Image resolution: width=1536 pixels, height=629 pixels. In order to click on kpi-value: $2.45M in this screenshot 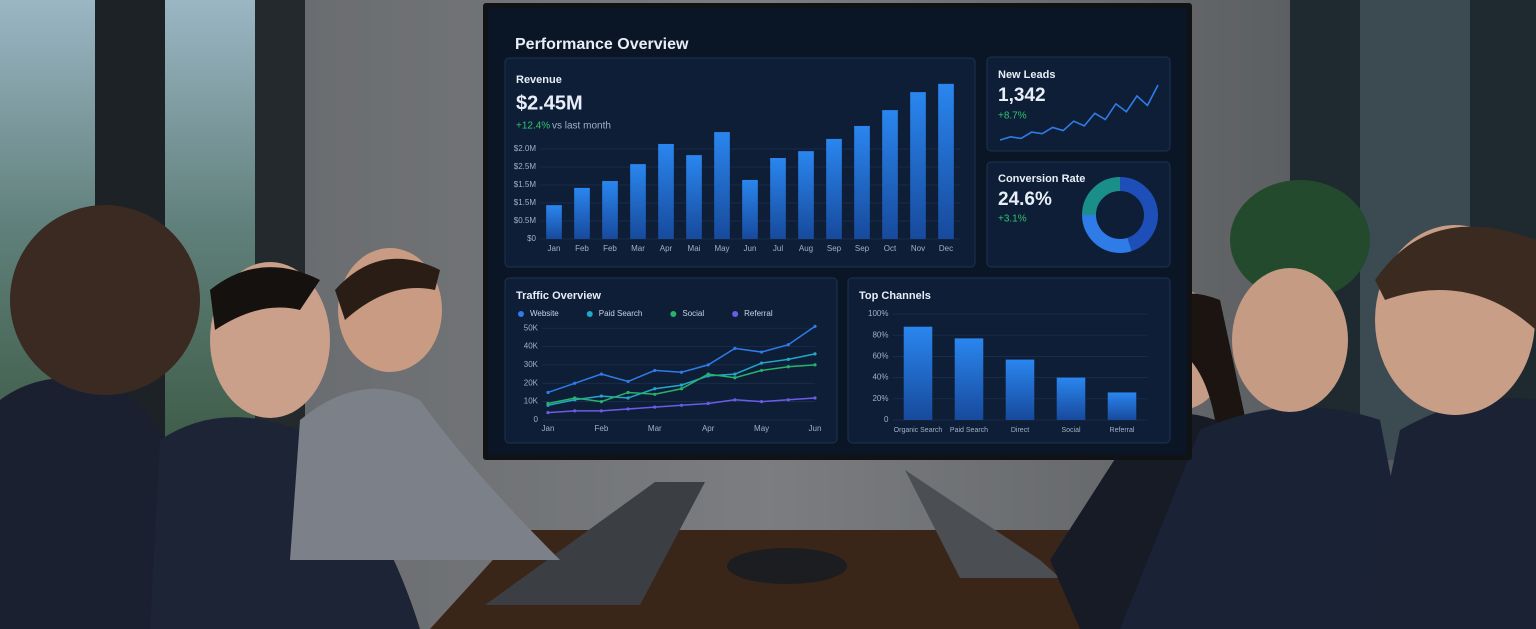, I will do `click(549, 103)`.